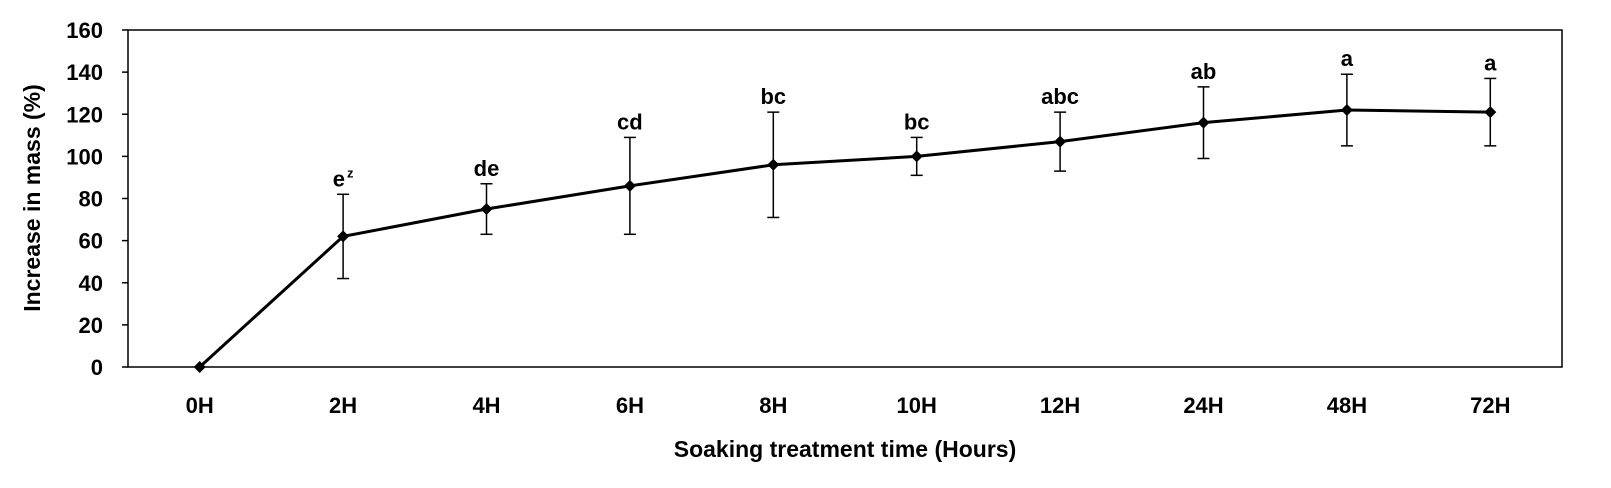  I want to click on x-tick-label: 48H, so click(1347, 405).